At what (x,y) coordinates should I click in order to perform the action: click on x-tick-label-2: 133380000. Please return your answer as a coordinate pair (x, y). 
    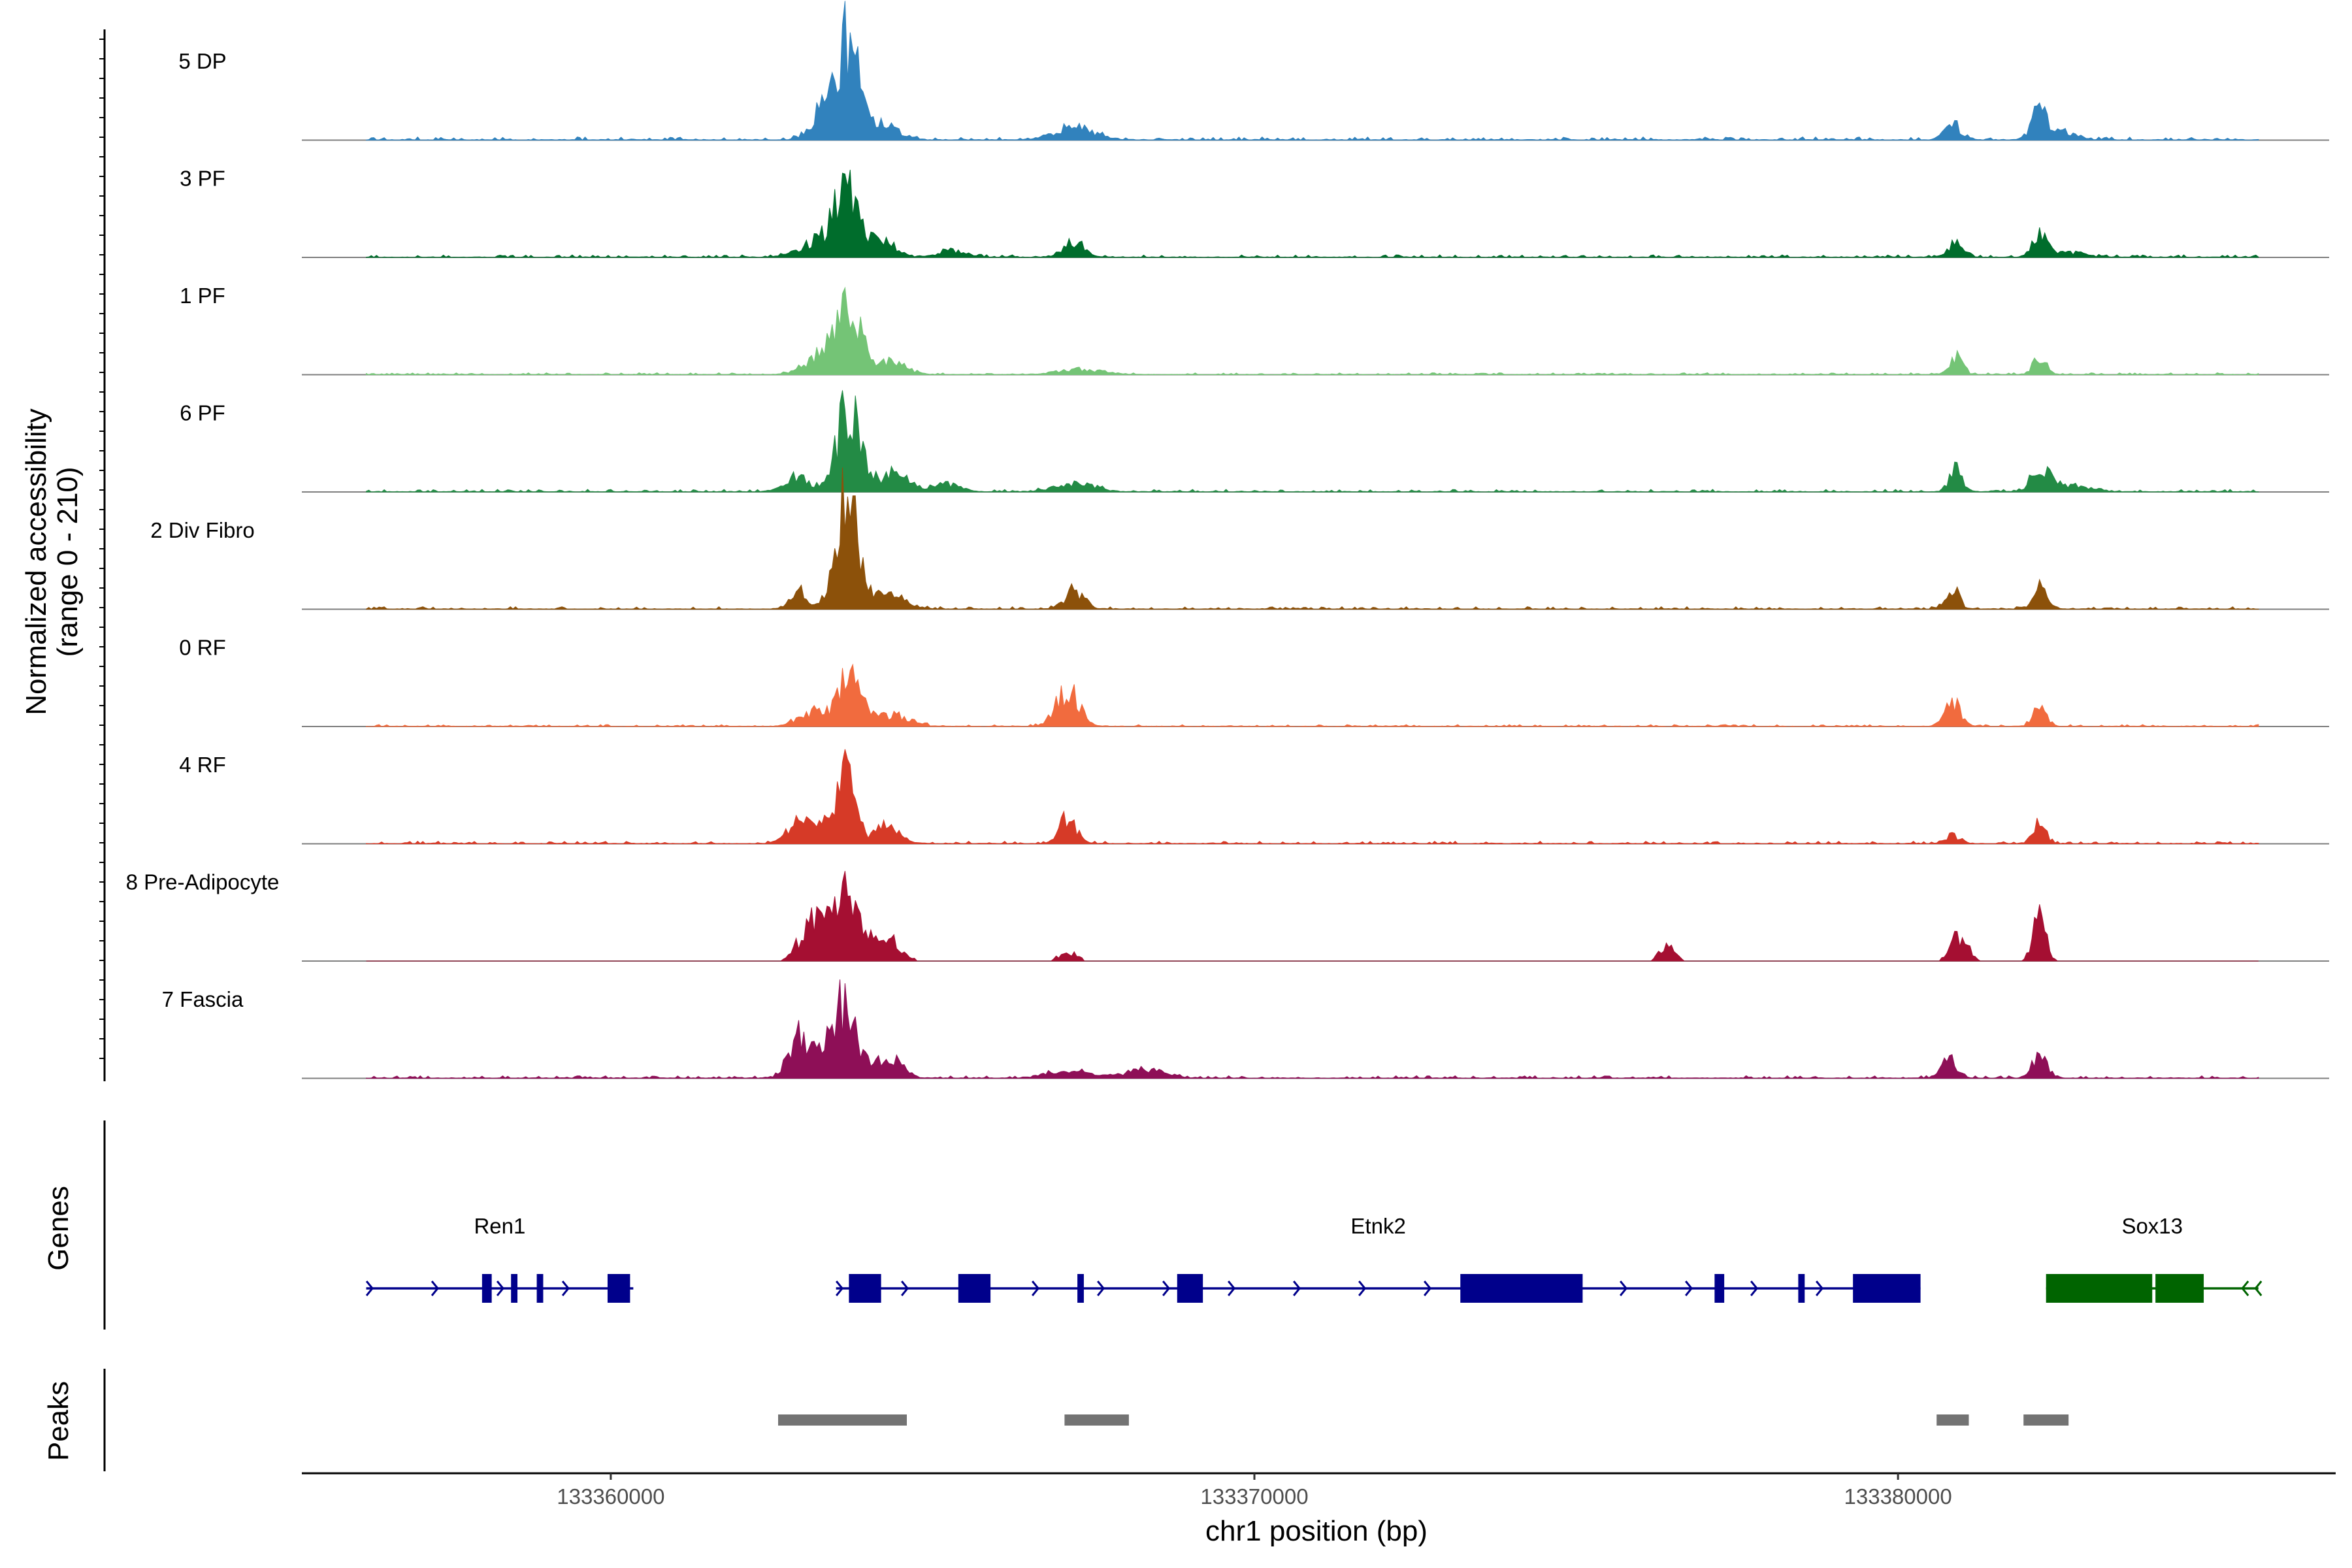
    Looking at the image, I should click on (1898, 1496).